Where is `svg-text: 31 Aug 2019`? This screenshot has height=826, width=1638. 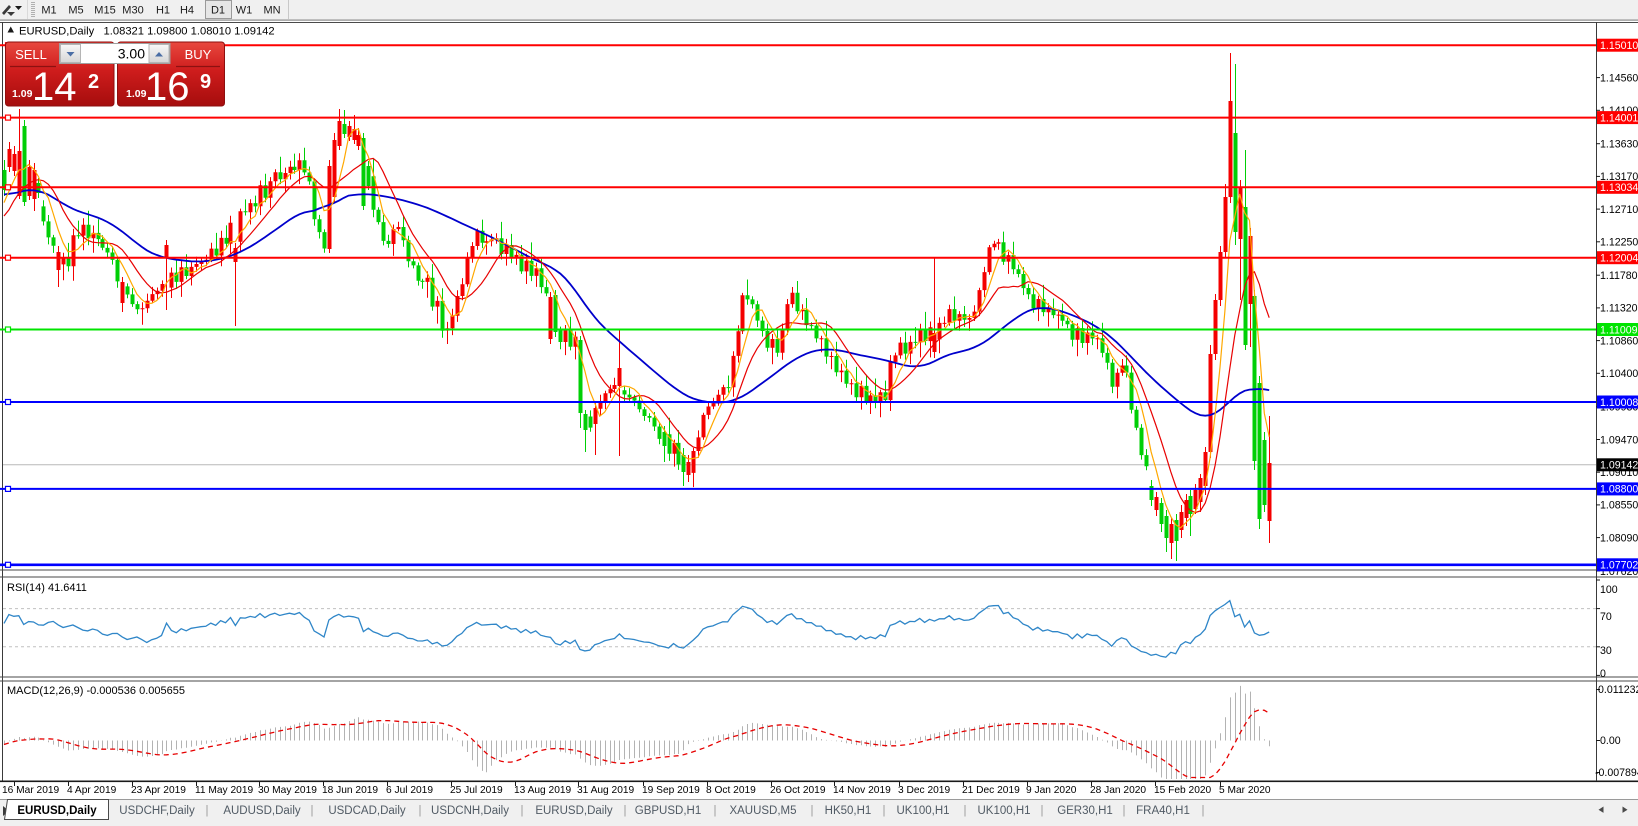
svg-text: 31 Aug 2019 is located at coordinates (606, 790).